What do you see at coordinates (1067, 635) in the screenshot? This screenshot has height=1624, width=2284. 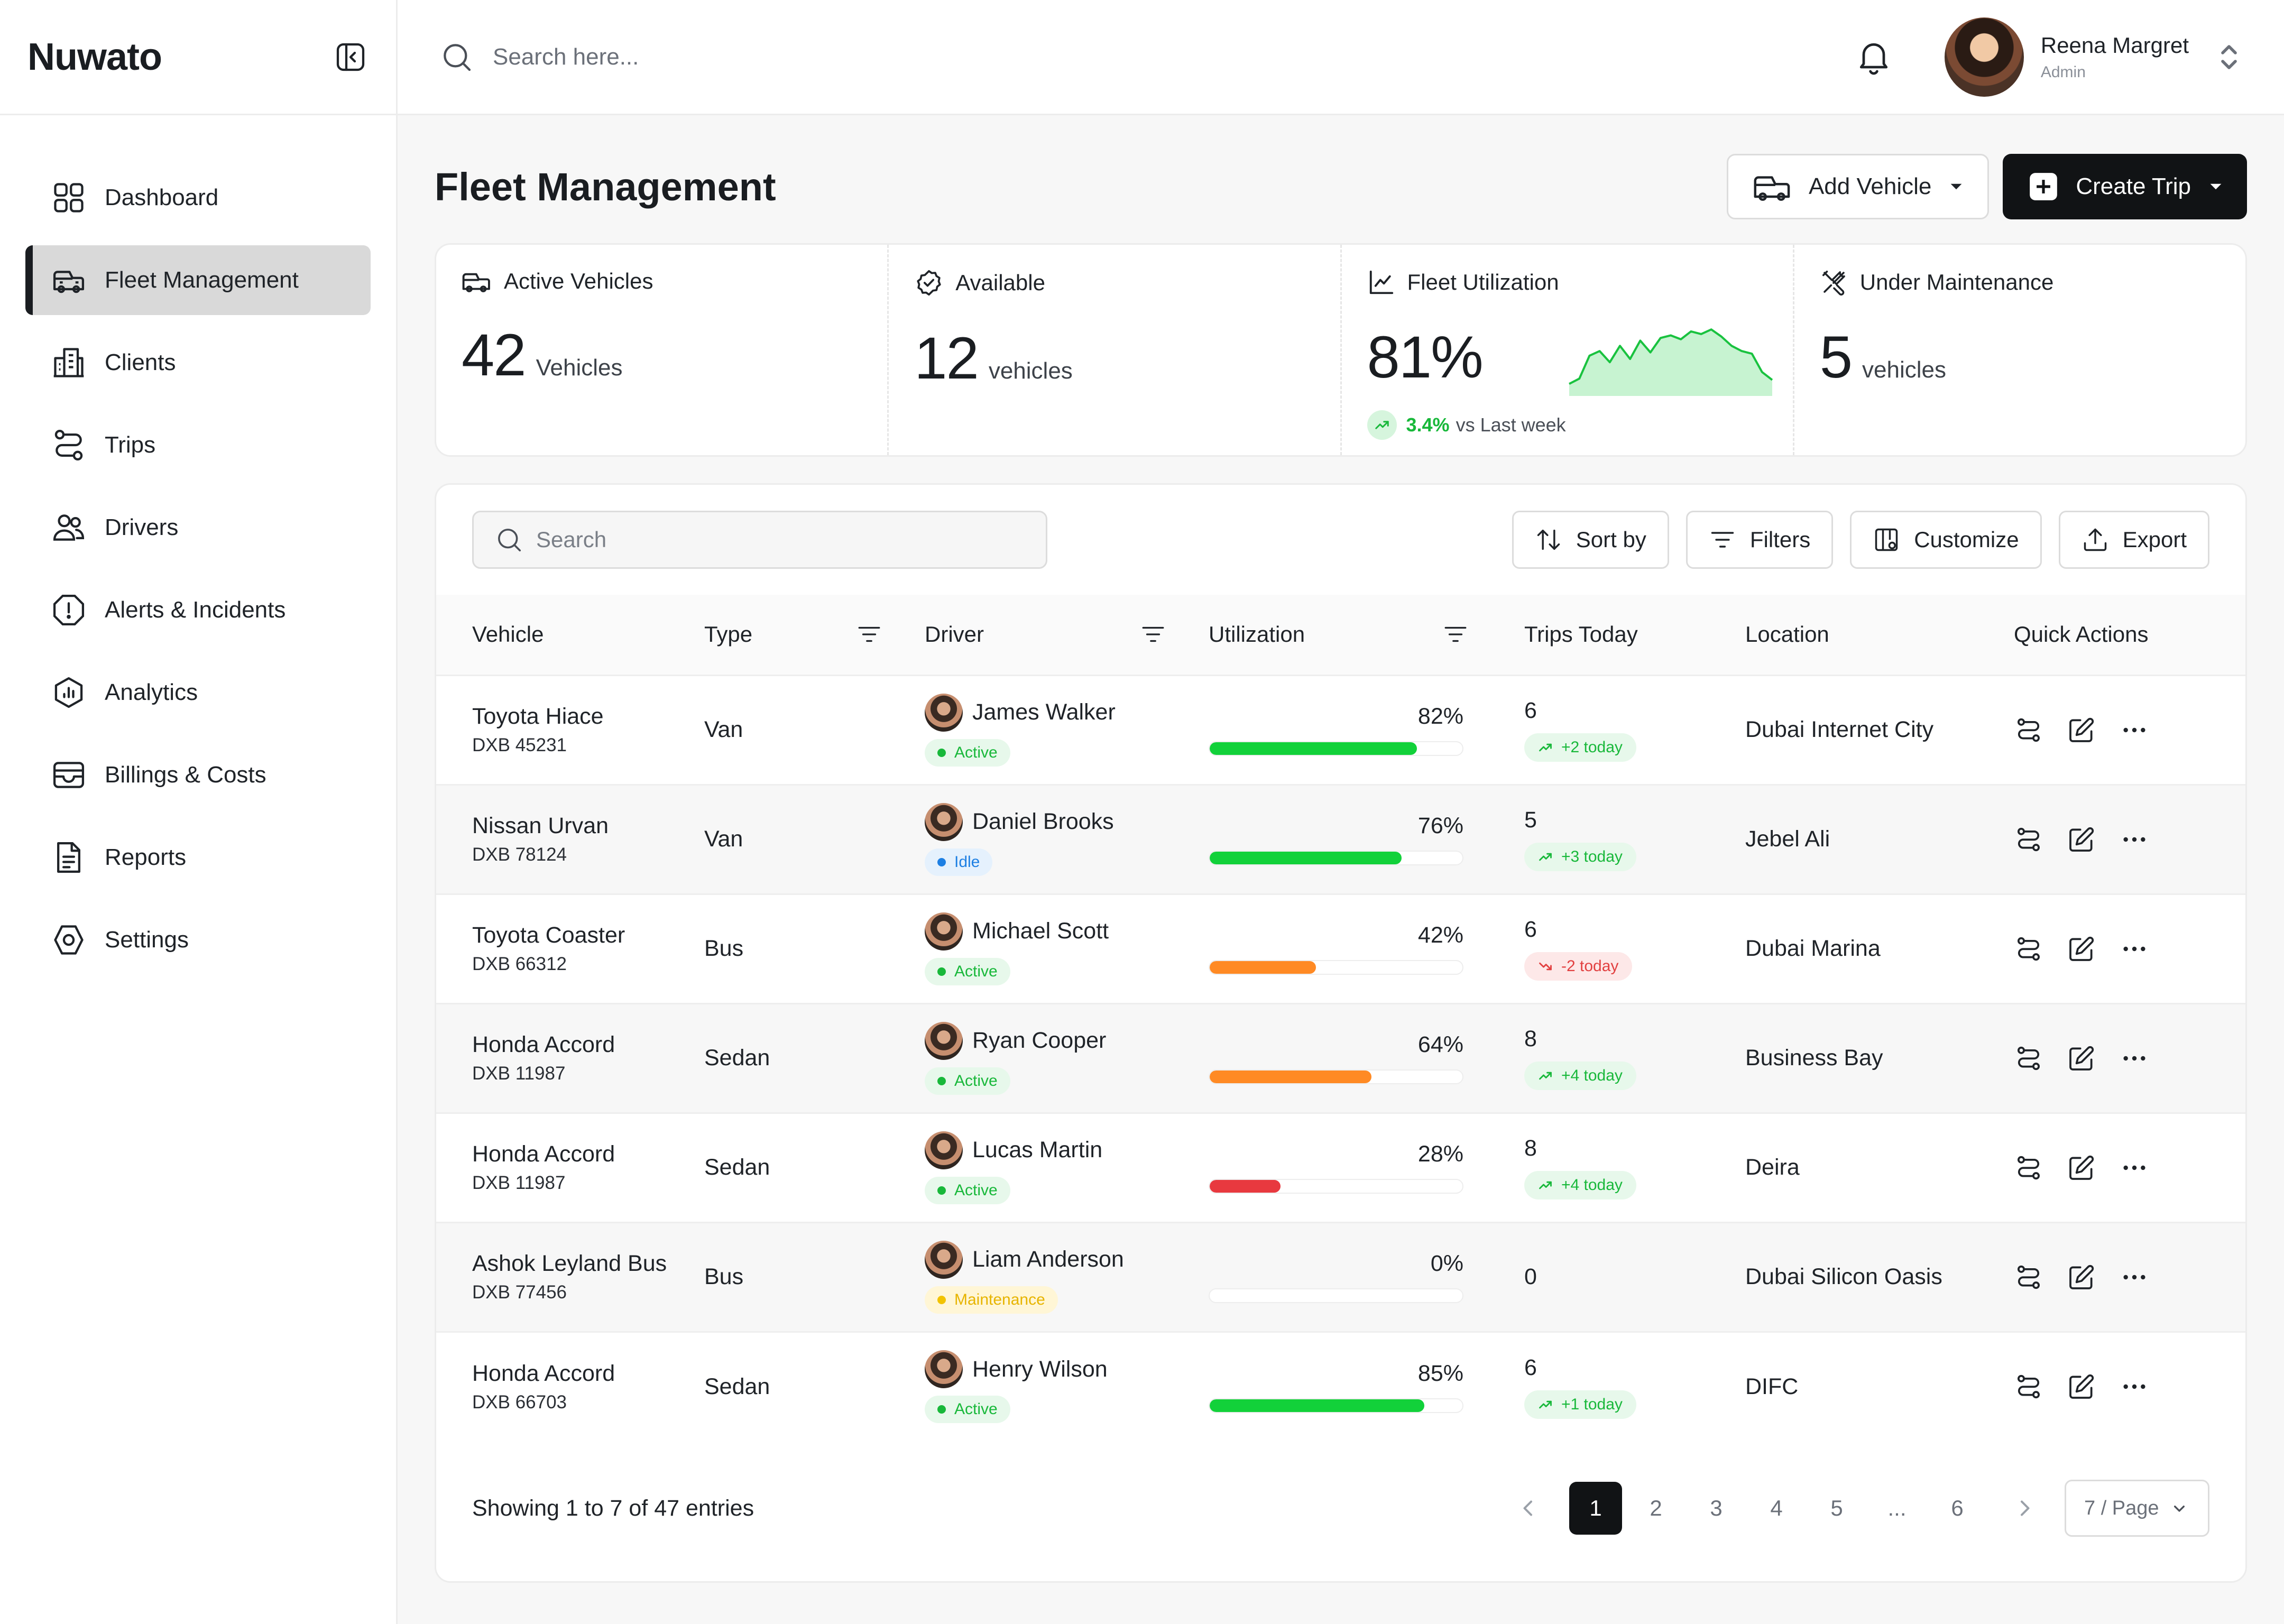 I see `column-header-driver: Driver` at bounding box center [1067, 635].